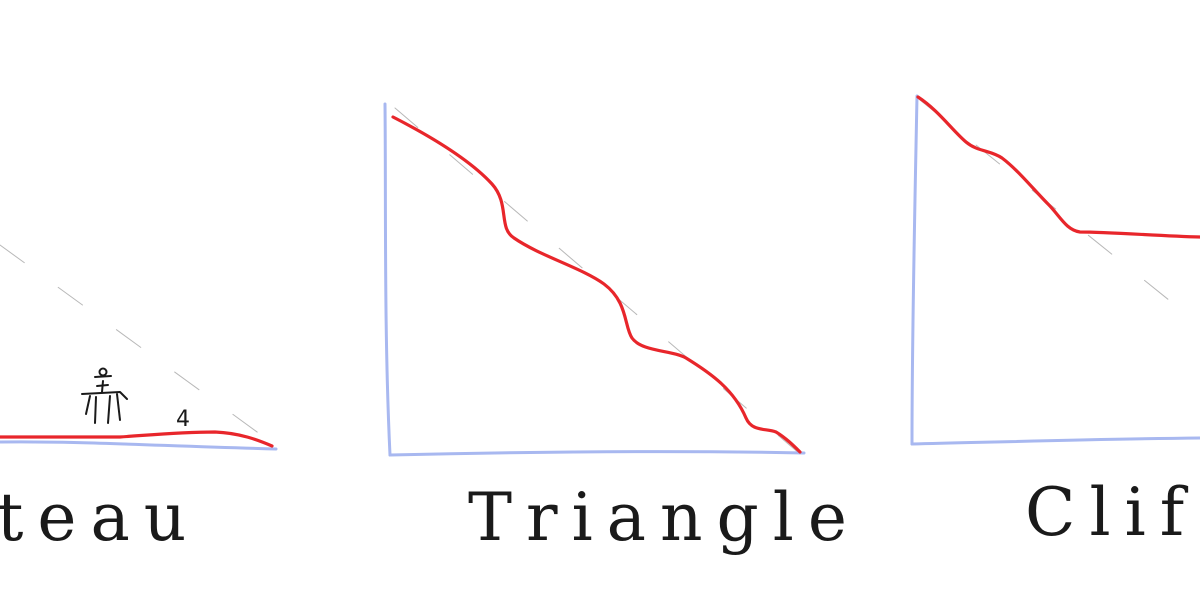 This screenshot has width=1200, height=600. What do you see at coordinates (664, 517) in the screenshot?
I see `triangle-label: Triangle` at bounding box center [664, 517].